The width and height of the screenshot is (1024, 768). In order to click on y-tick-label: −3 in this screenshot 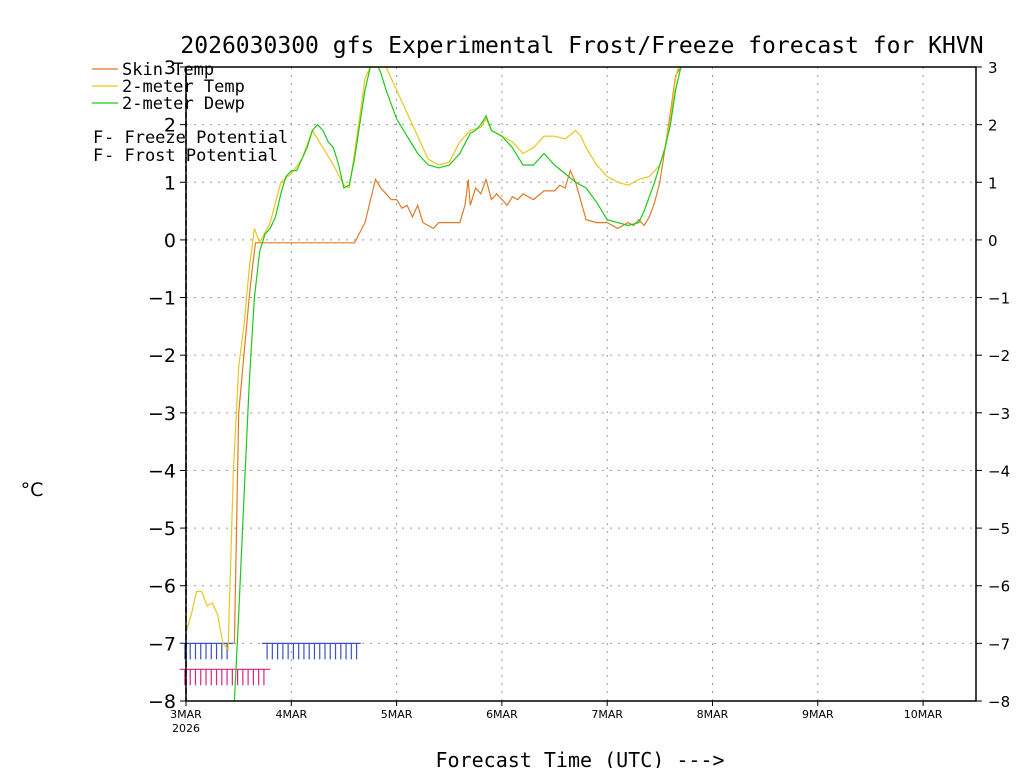, I will do `click(162, 414)`.